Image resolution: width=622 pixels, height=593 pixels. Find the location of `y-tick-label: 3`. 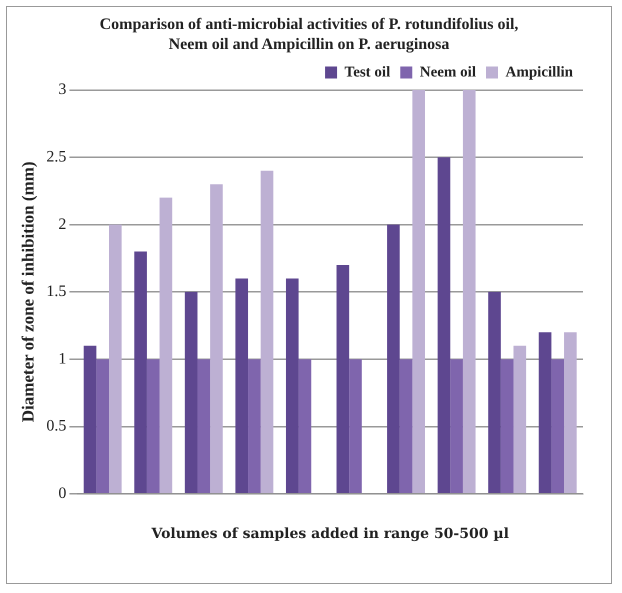

y-tick-label: 3 is located at coordinates (62, 89).